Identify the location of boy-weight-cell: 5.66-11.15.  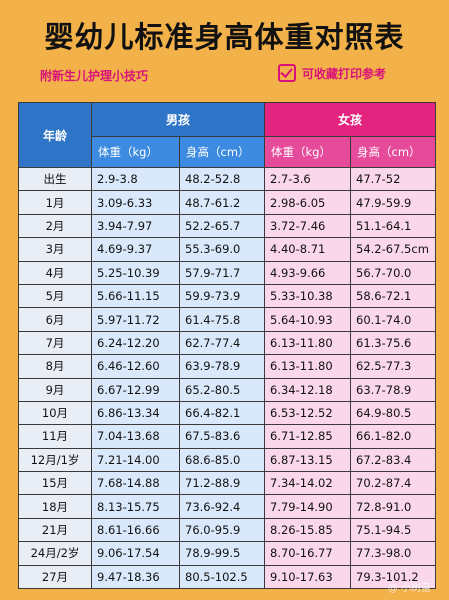
(135, 296).